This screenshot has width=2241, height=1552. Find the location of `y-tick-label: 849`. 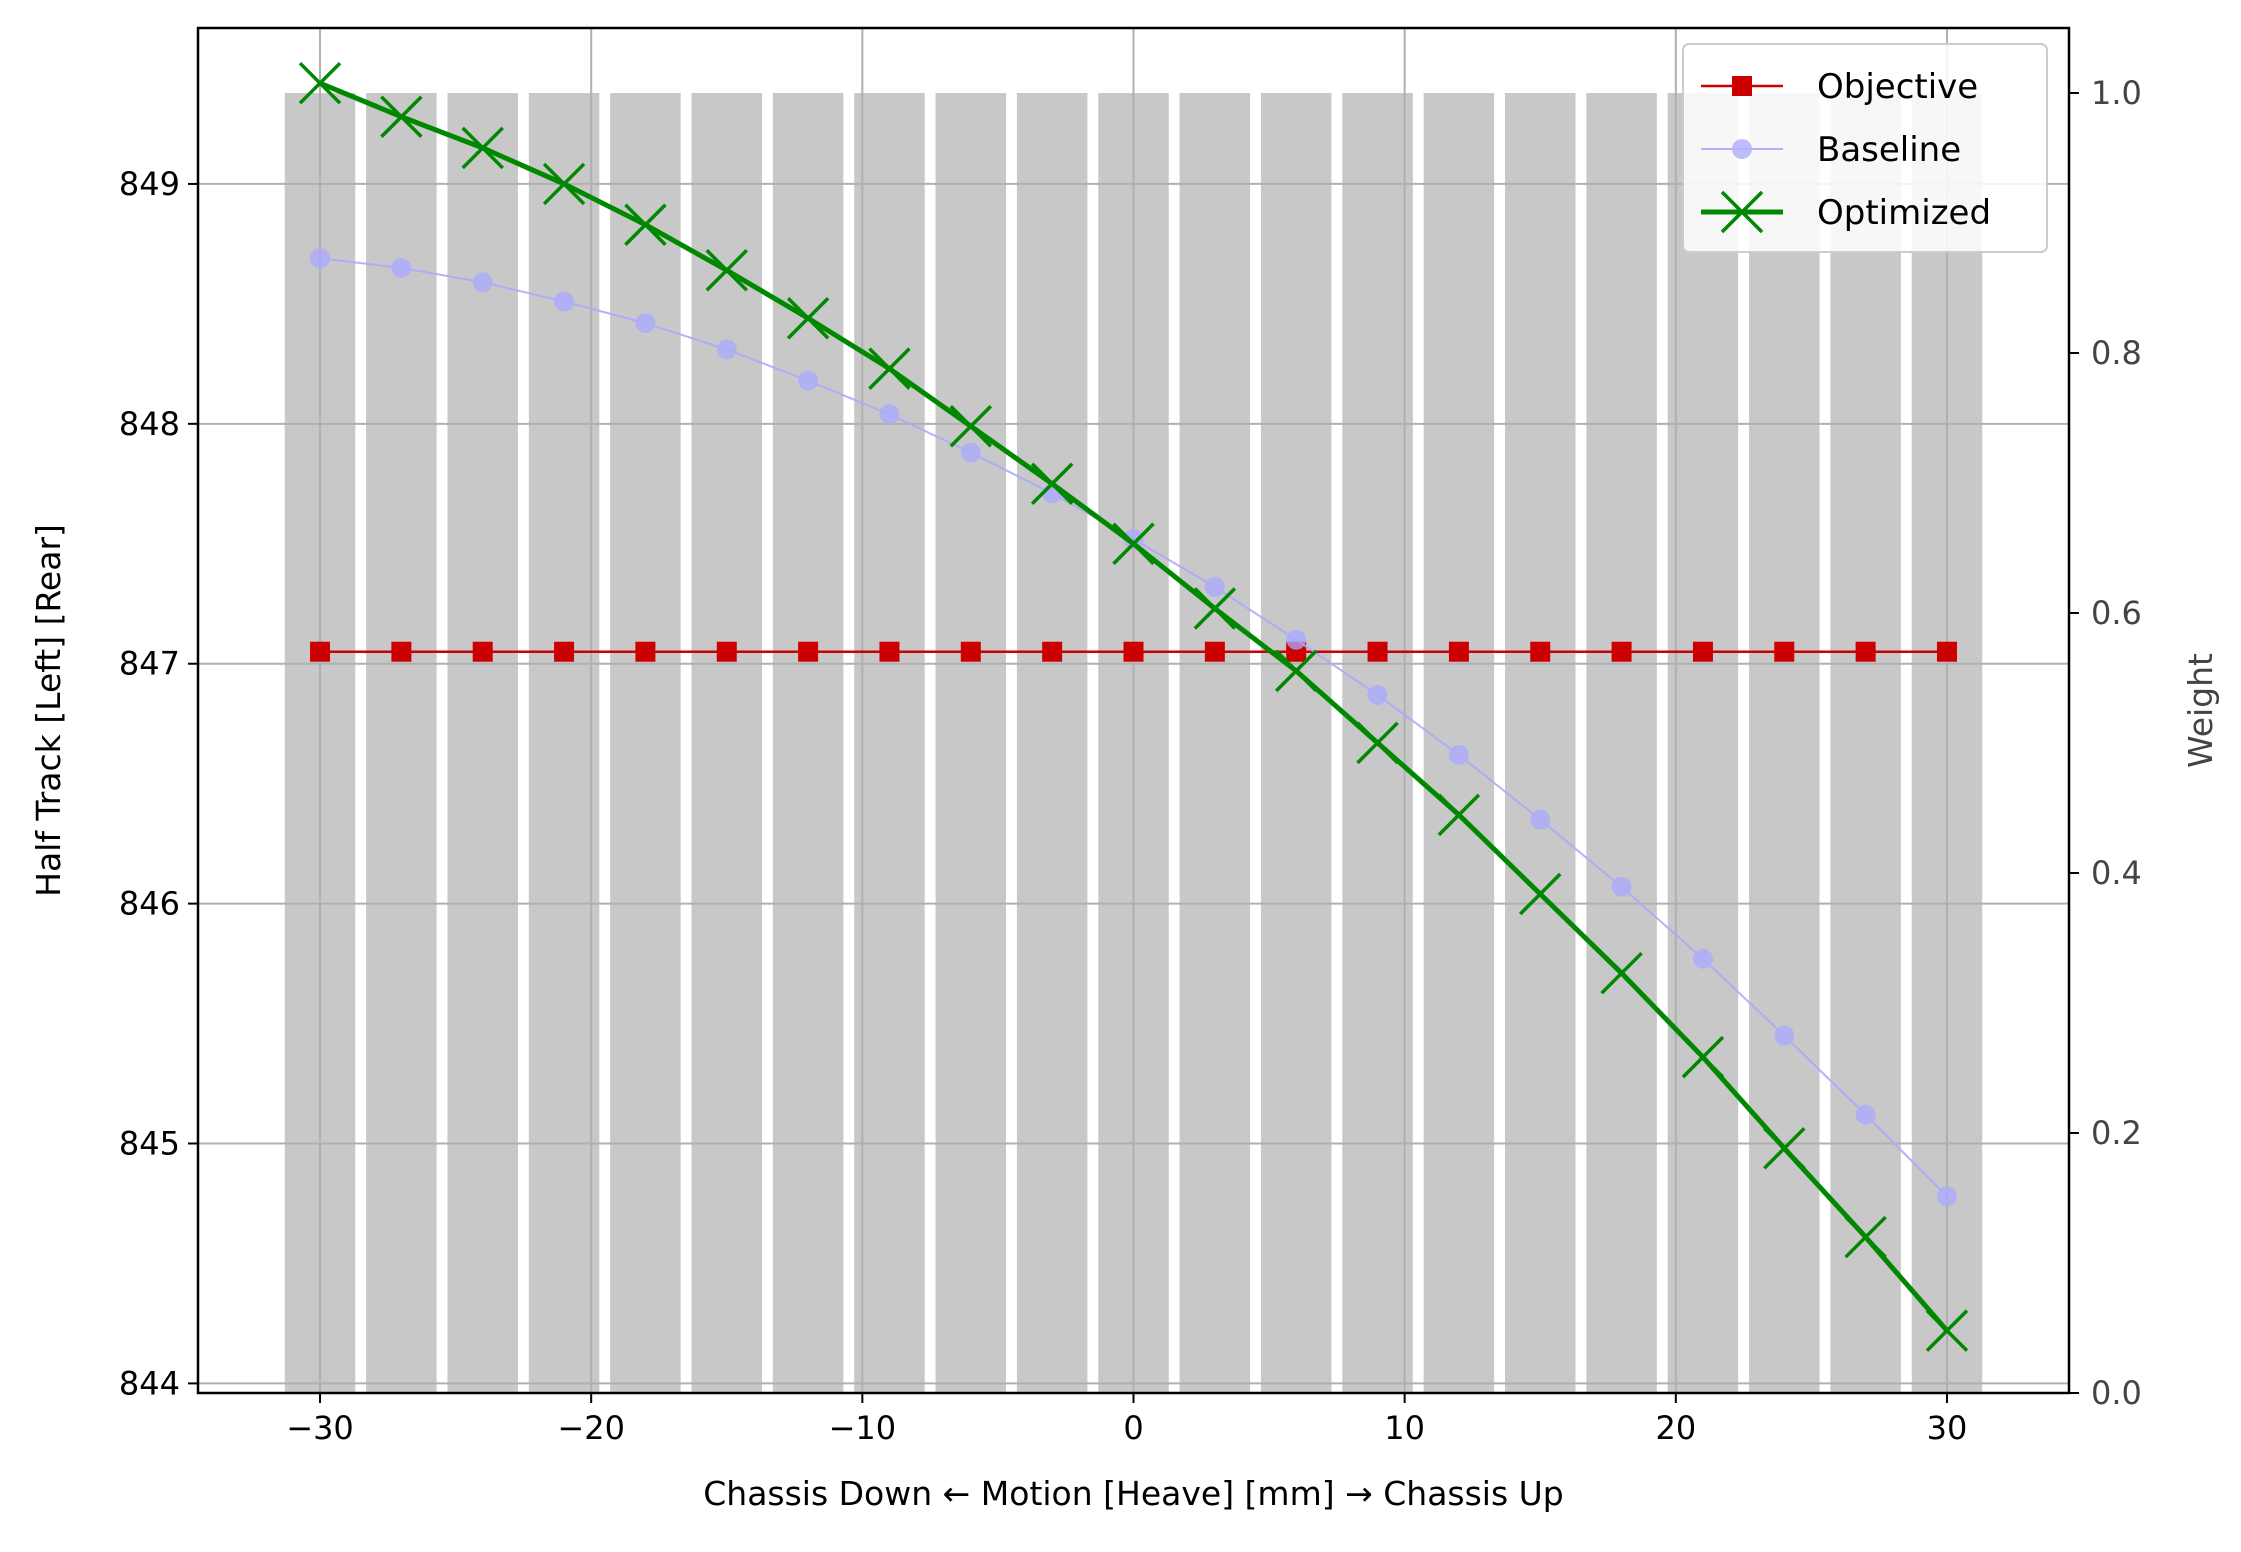

y-tick-label: 849 is located at coordinates (149, 184).